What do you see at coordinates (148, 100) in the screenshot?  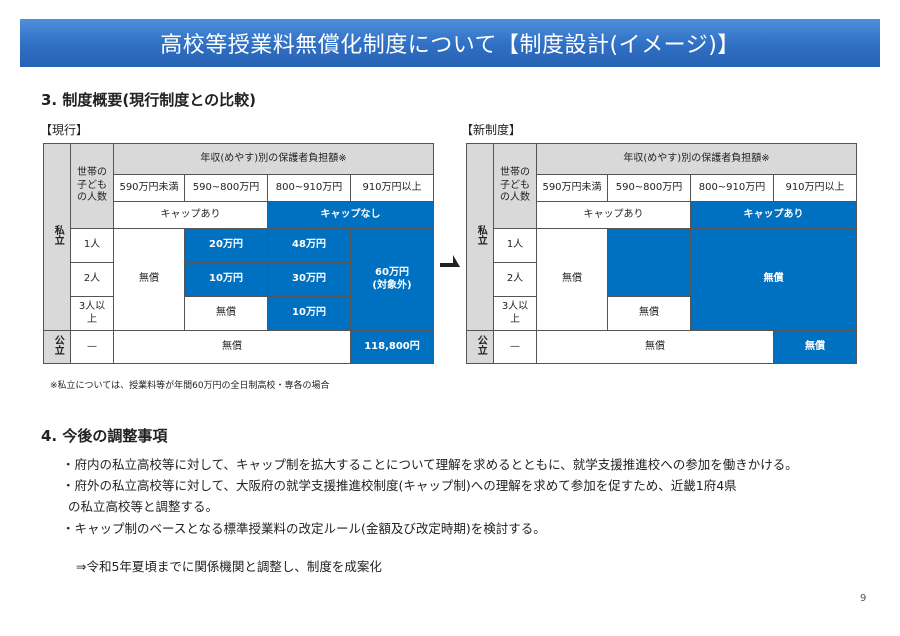 I see `section-3-heading: 3. 制度概要(現行制度との比較)` at bounding box center [148, 100].